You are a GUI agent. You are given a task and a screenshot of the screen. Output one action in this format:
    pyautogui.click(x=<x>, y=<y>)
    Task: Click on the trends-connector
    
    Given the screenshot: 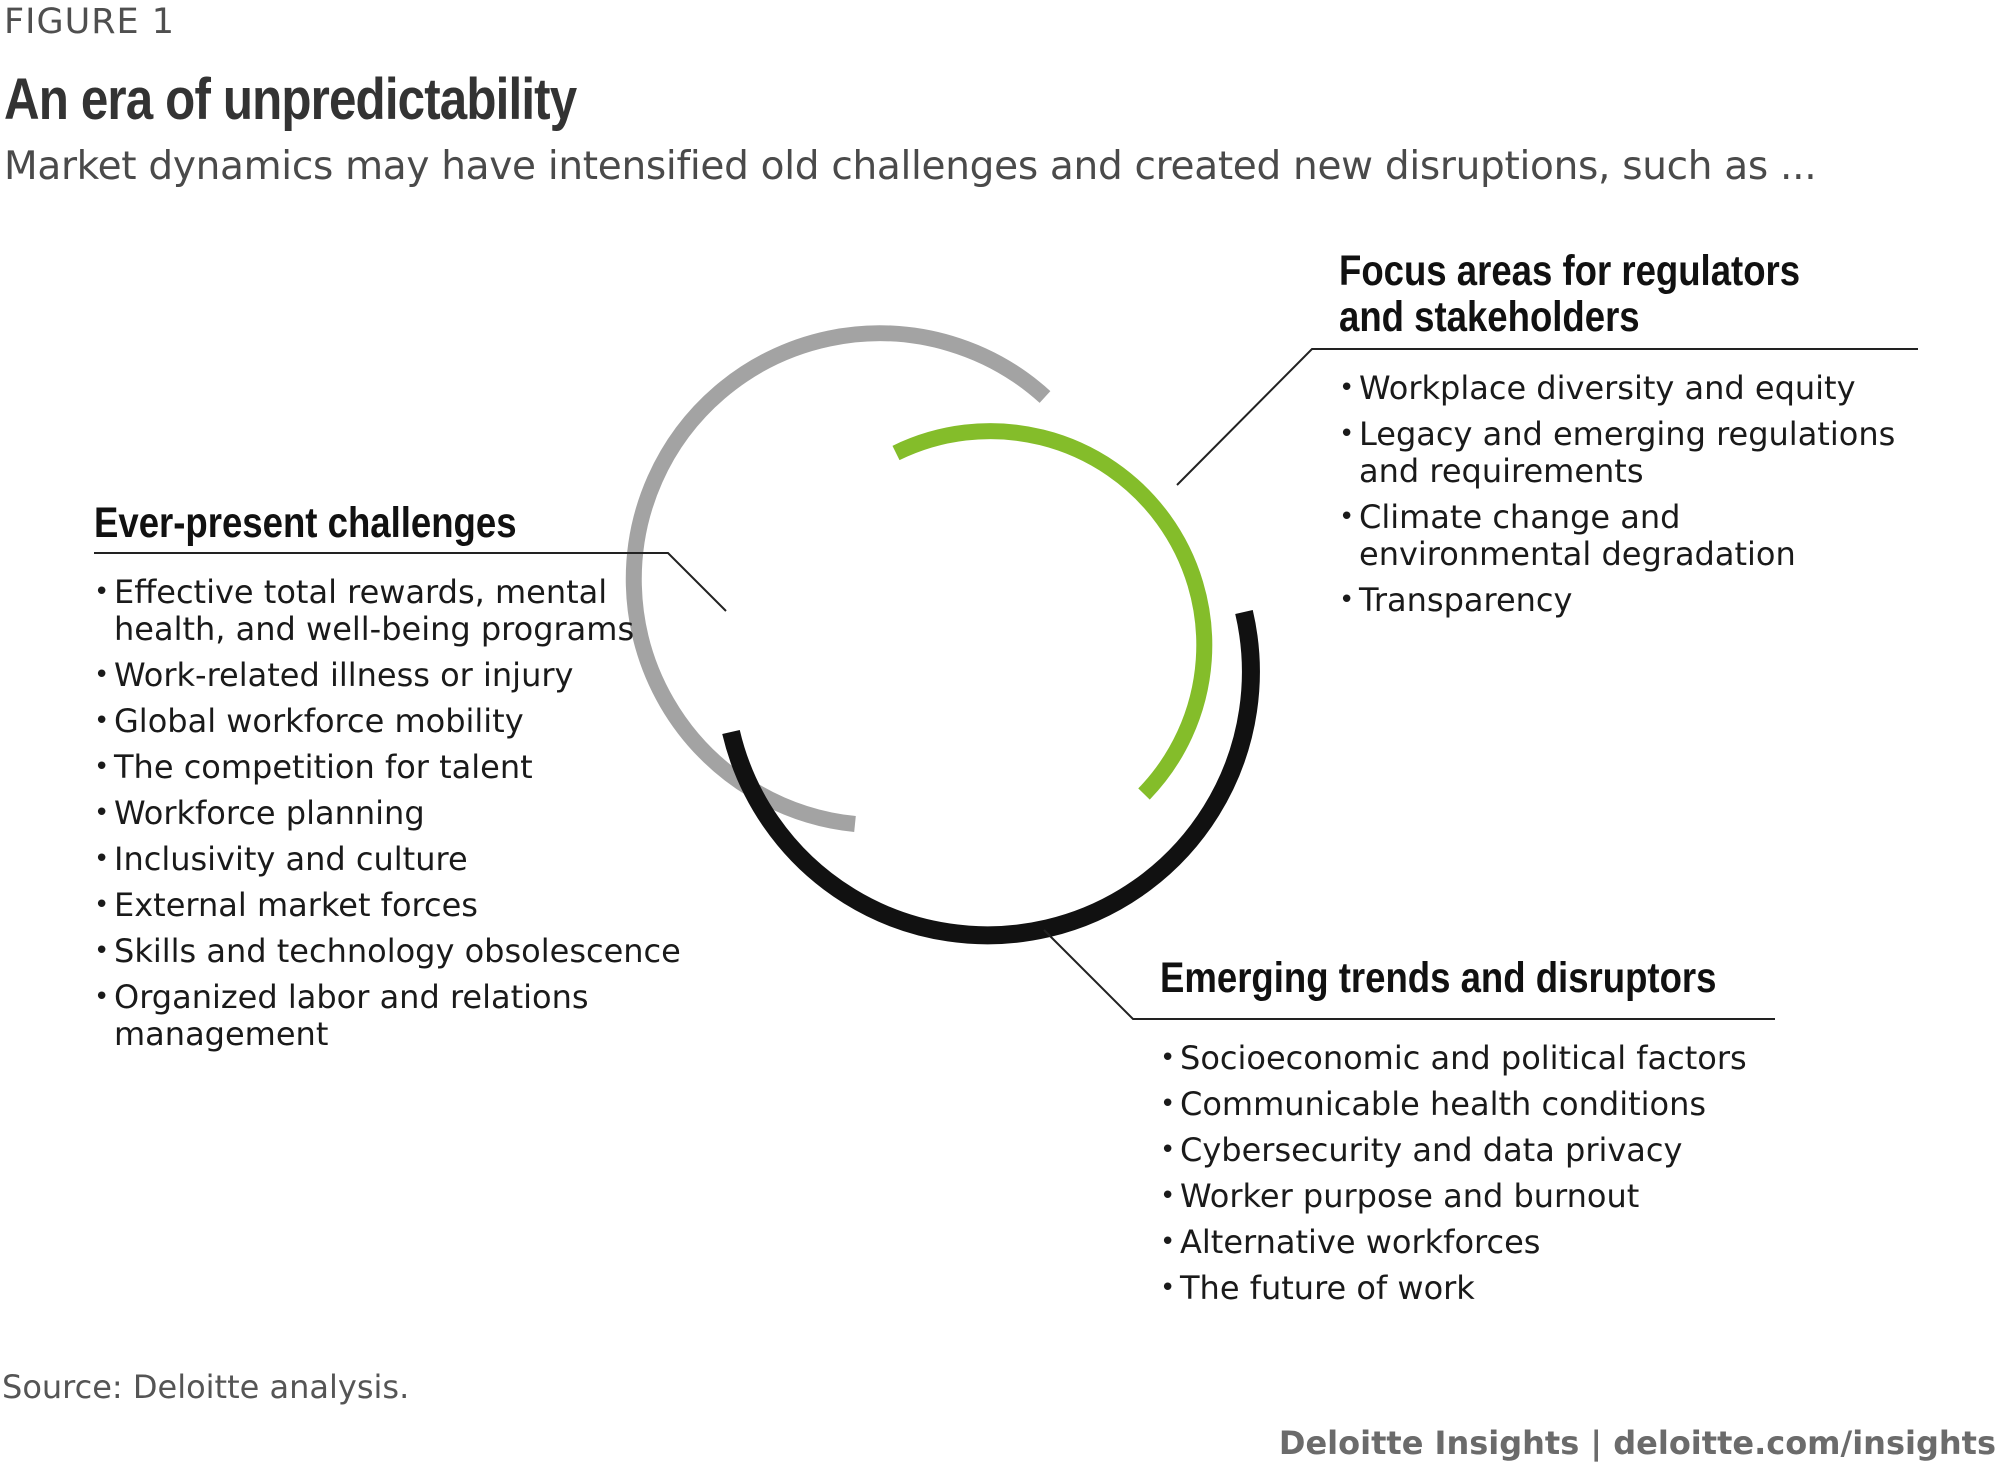 What is the action you would take?
    pyautogui.click(x=1409, y=974)
    